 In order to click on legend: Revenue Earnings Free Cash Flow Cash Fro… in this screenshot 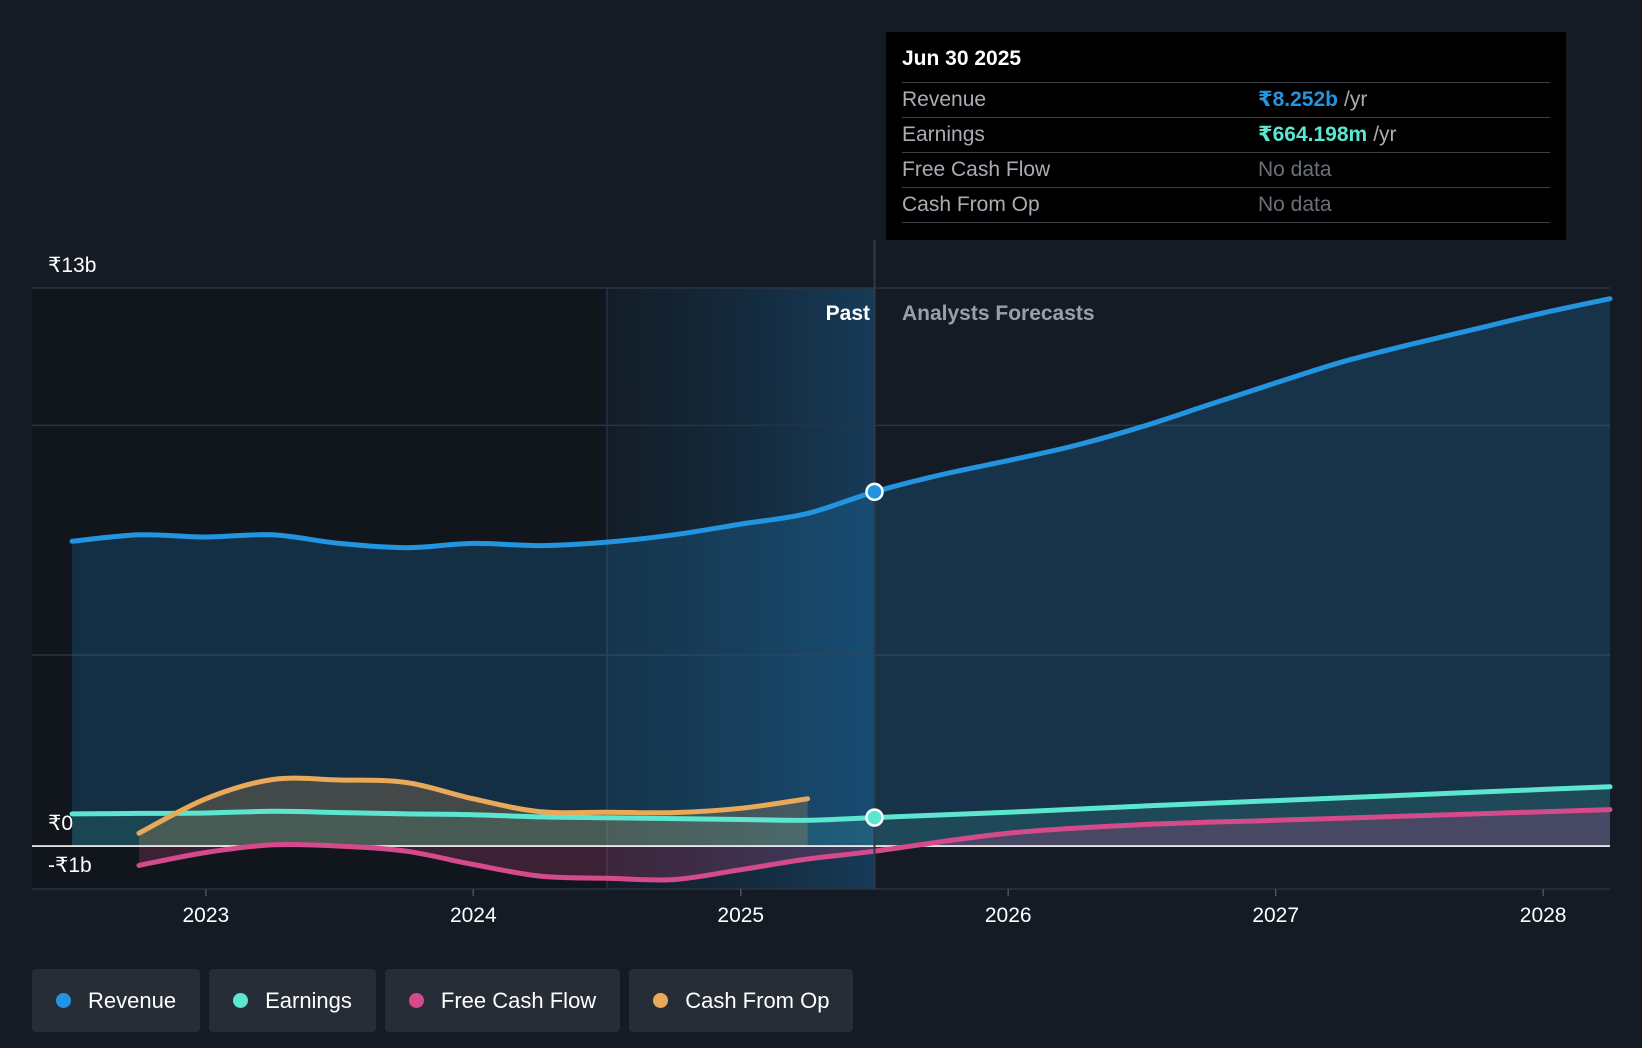, I will do `click(443, 1000)`.